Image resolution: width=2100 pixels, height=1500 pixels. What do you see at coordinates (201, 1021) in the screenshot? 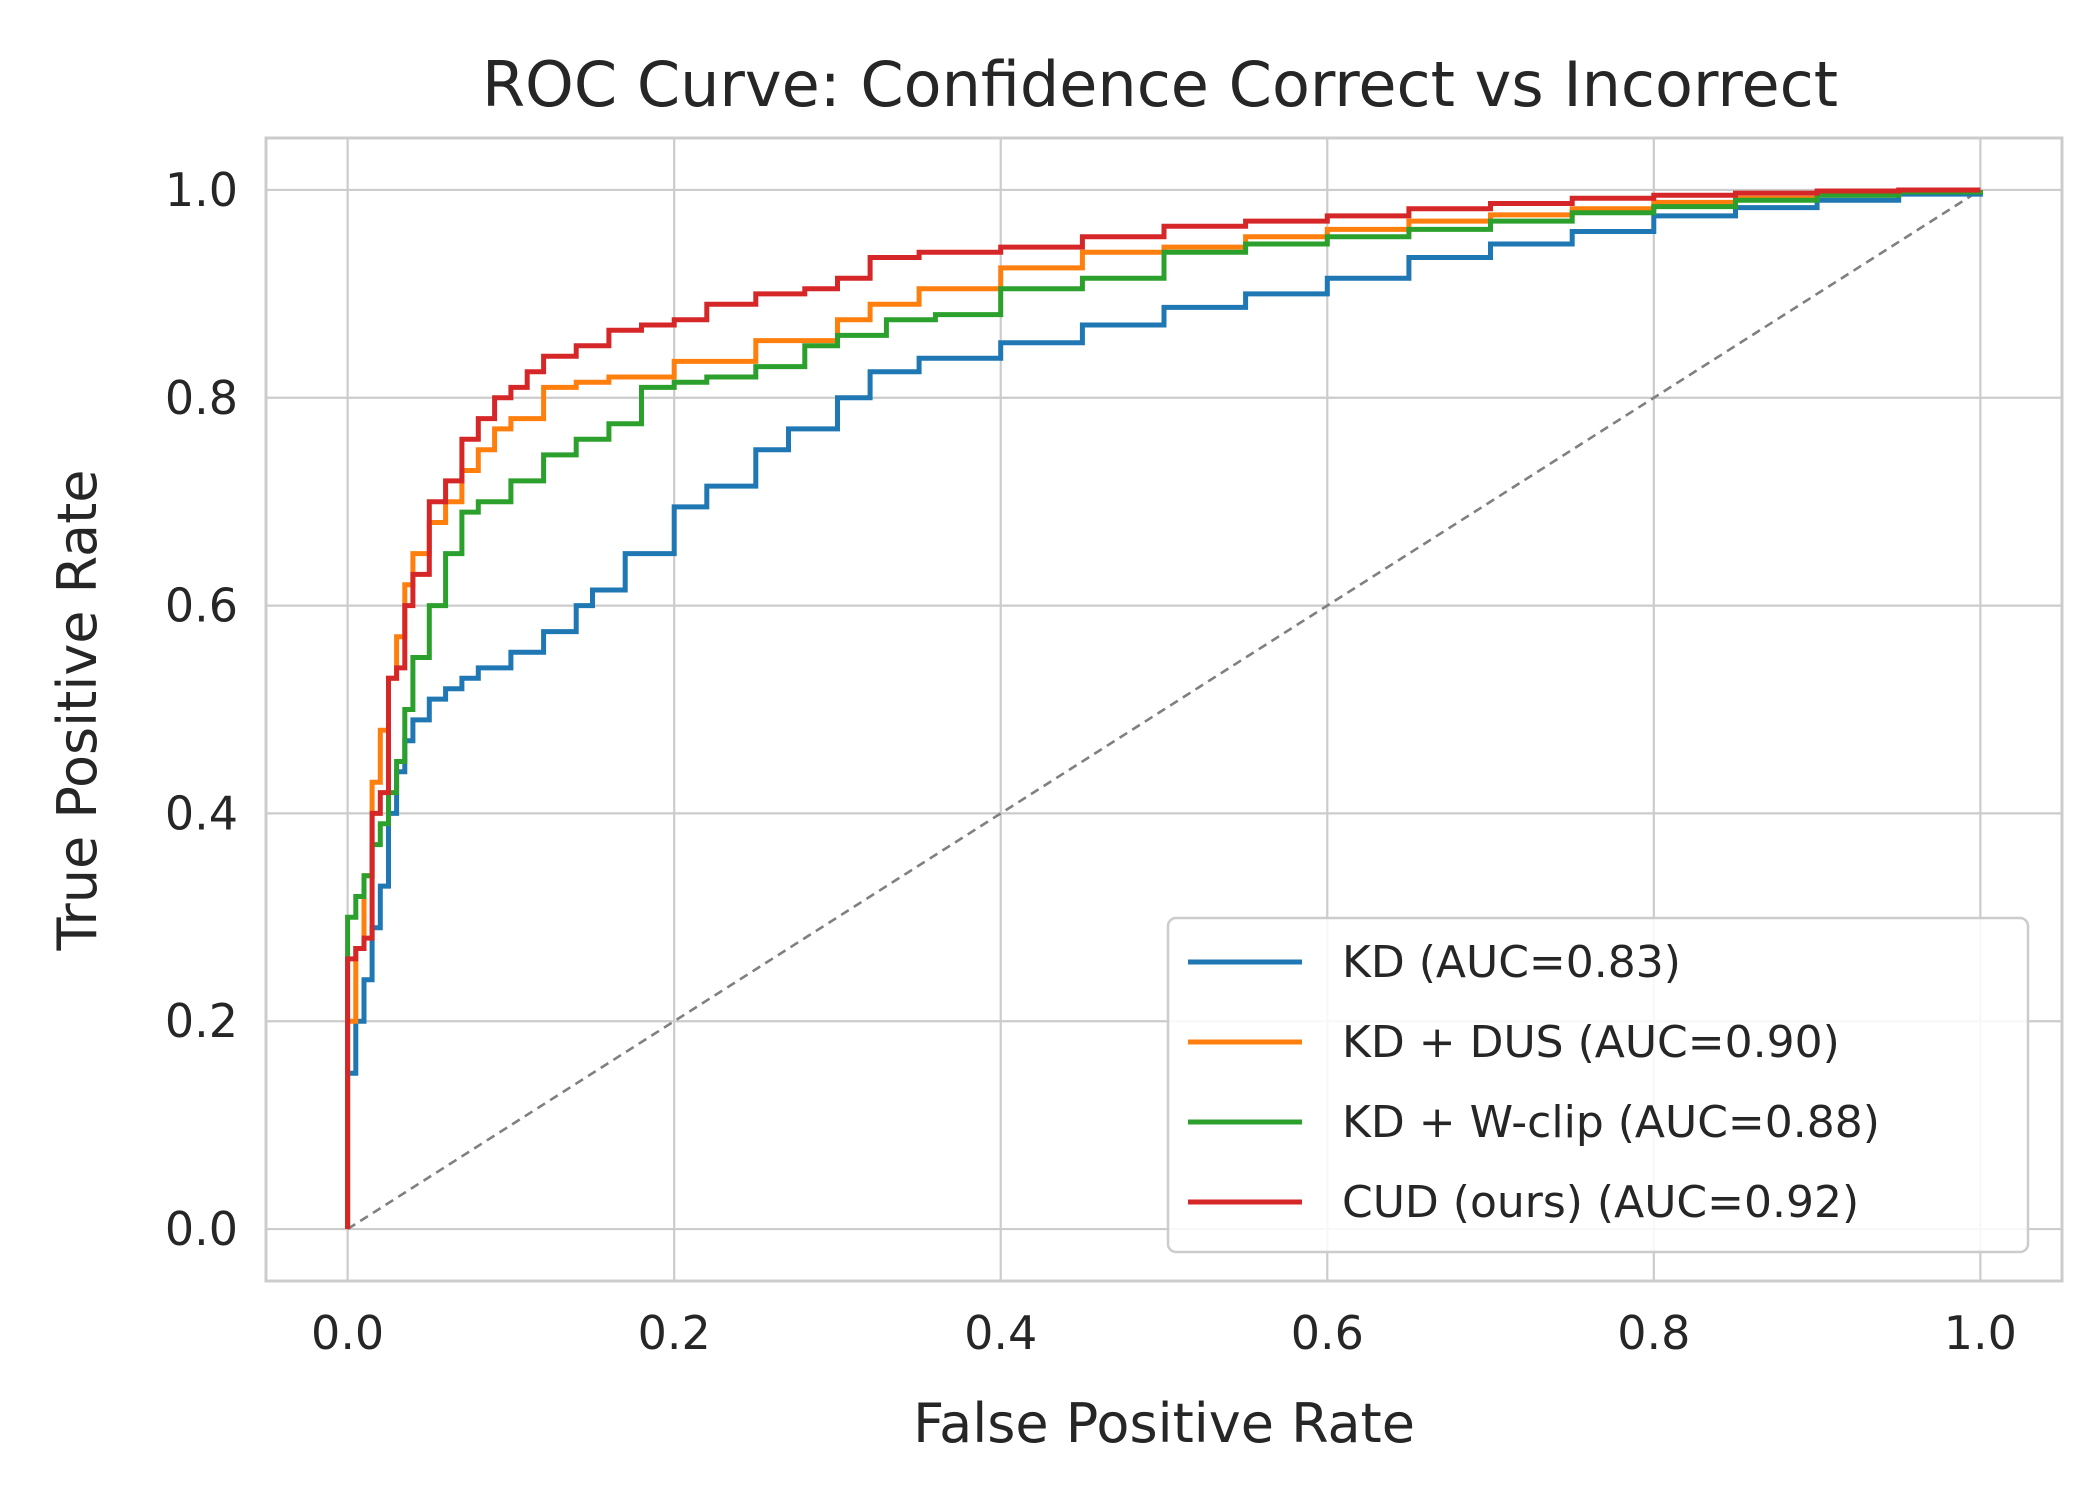
I see `y-tick-label: 0.2` at bounding box center [201, 1021].